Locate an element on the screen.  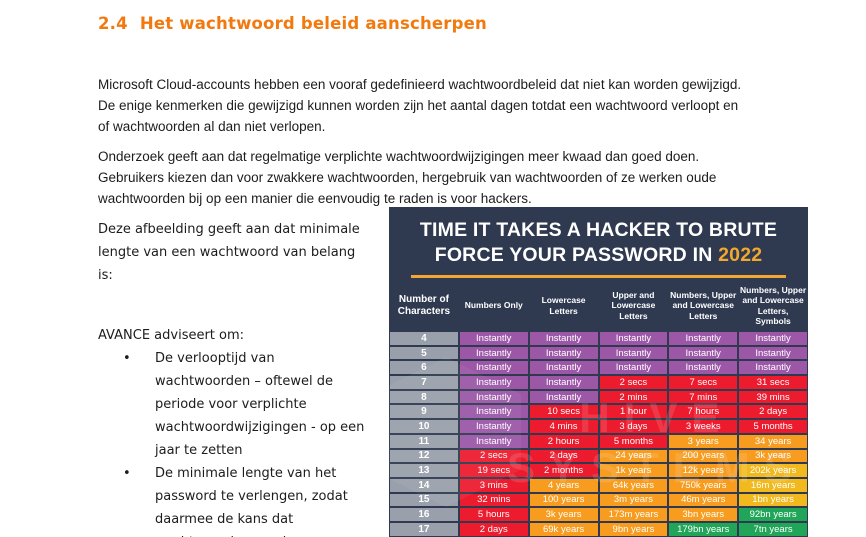
crack-time-cell: 64k years is located at coordinates (633, 485).